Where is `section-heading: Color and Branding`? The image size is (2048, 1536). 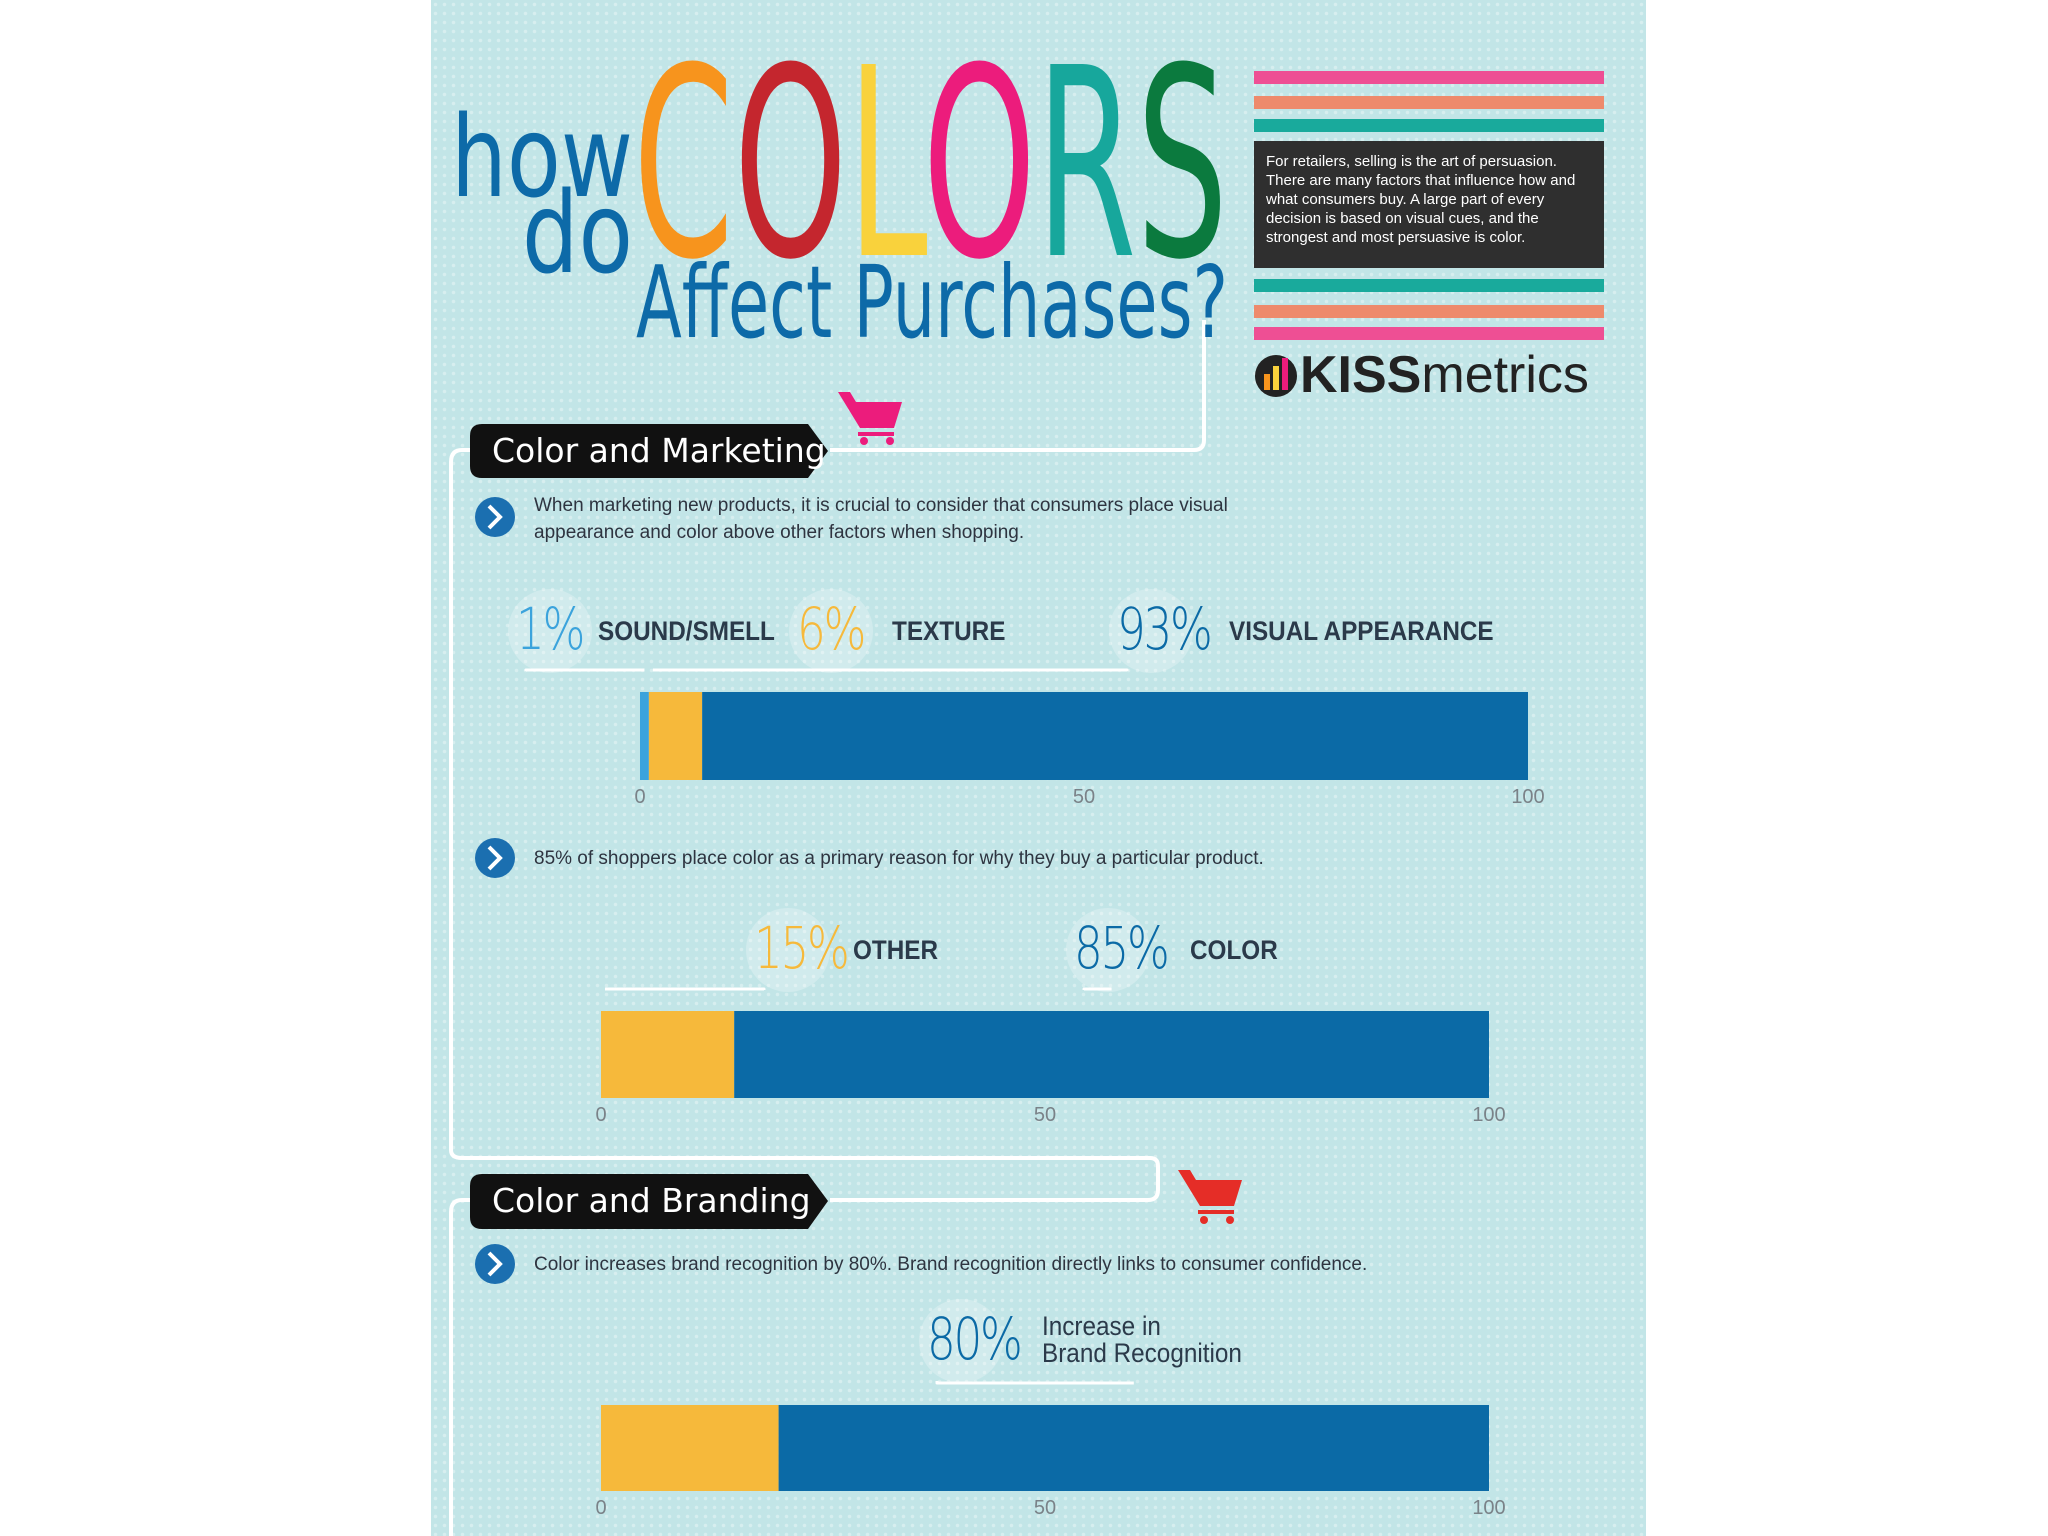 section-heading: Color and Branding is located at coordinates (651, 1200).